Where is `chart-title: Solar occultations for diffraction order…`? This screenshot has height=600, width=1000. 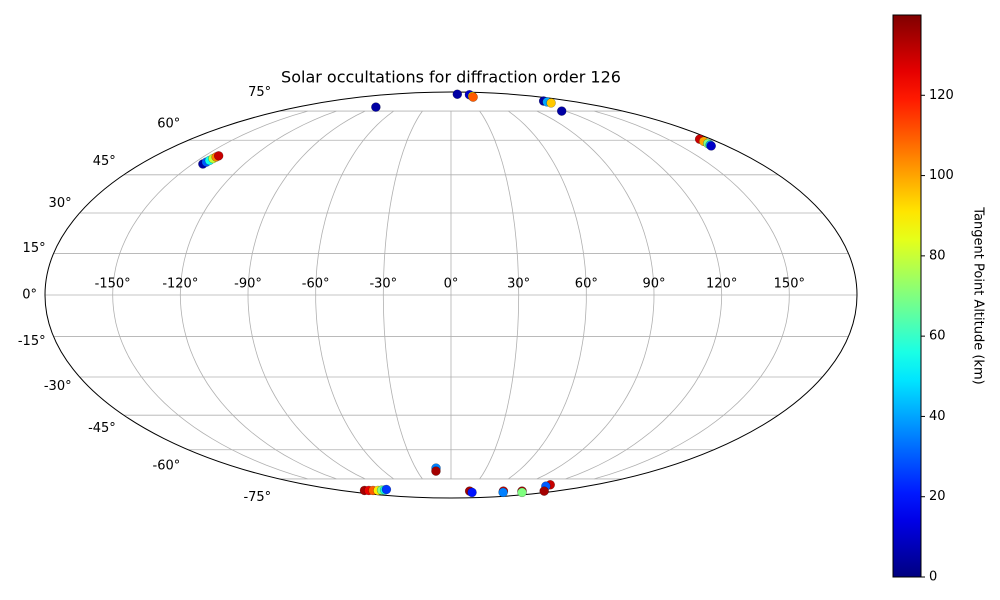
chart-title: Solar occultations for diffraction order… is located at coordinates (451, 77).